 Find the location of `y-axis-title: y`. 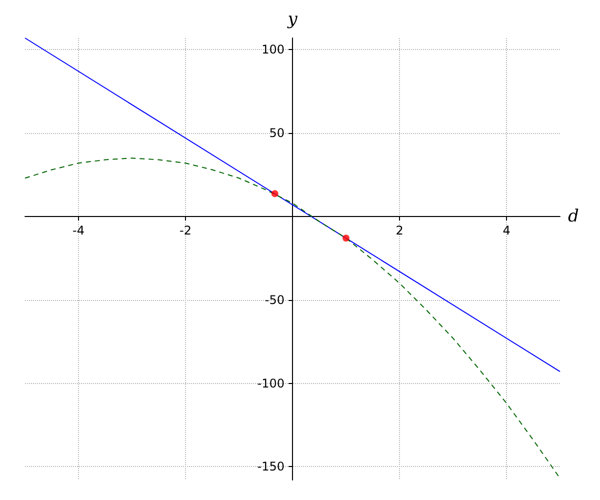

y-axis-title: y is located at coordinates (292, 20).